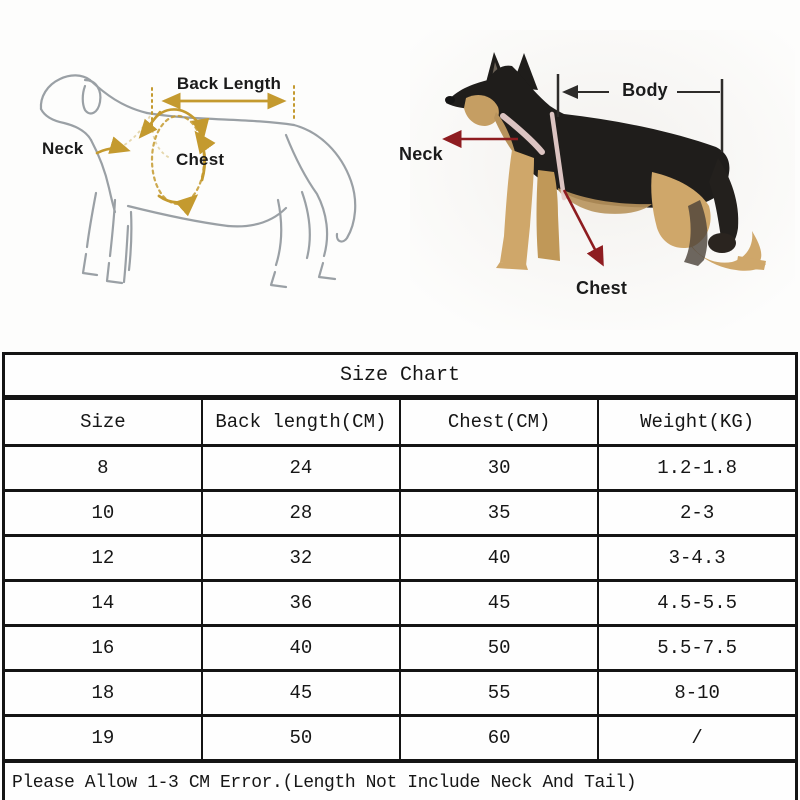 Image resolution: width=800 pixels, height=800 pixels. I want to click on back-length-label: Back Length, so click(229, 83).